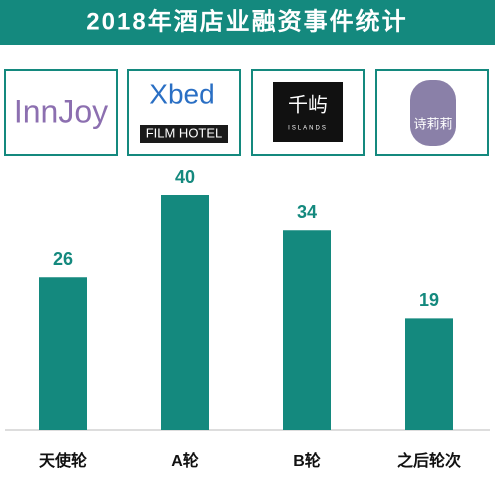 The image size is (495, 481). What do you see at coordinates (185, 177) in the screenshot?
I see `value-label: 40` at bounding box center [185, 177].